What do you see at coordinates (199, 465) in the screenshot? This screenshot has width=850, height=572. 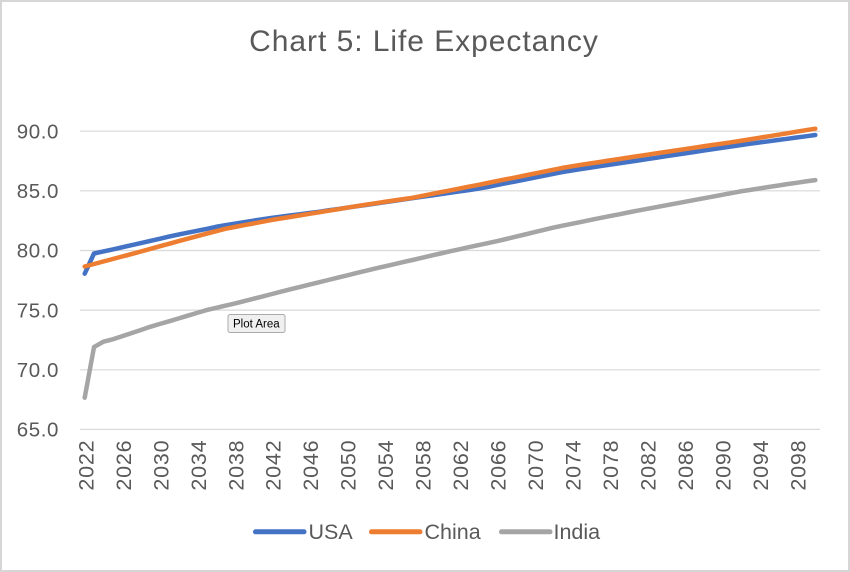 I see `svg-text: 2034` at bounding box center [199, 465].